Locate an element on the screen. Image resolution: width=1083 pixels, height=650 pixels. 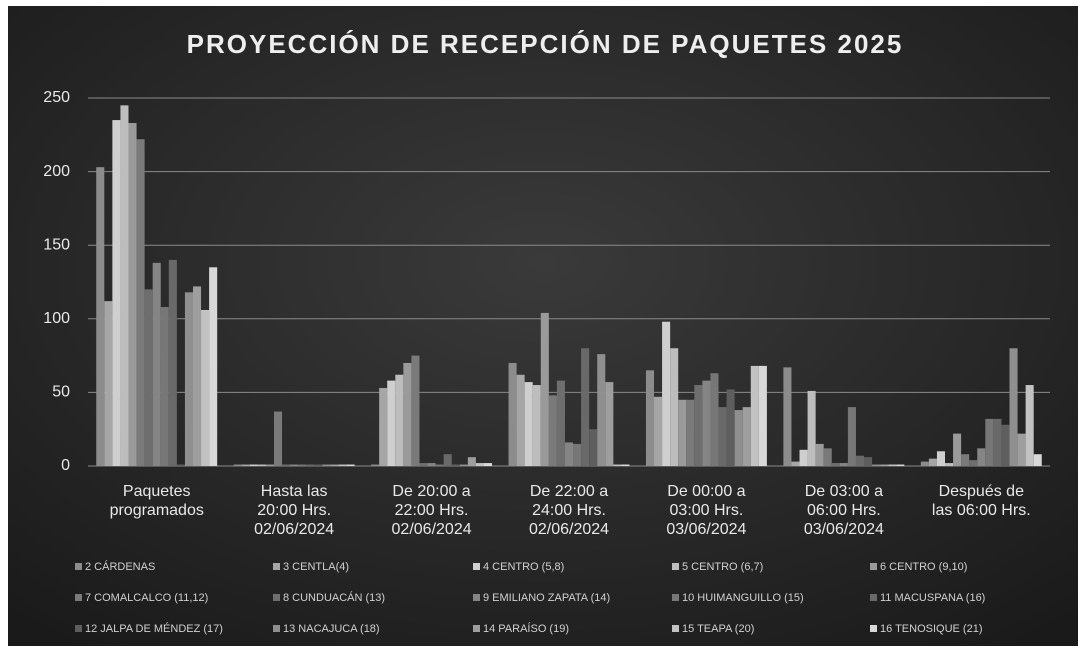
x-tick-label: 03/06/2024 is located at coordinates (706, 529).